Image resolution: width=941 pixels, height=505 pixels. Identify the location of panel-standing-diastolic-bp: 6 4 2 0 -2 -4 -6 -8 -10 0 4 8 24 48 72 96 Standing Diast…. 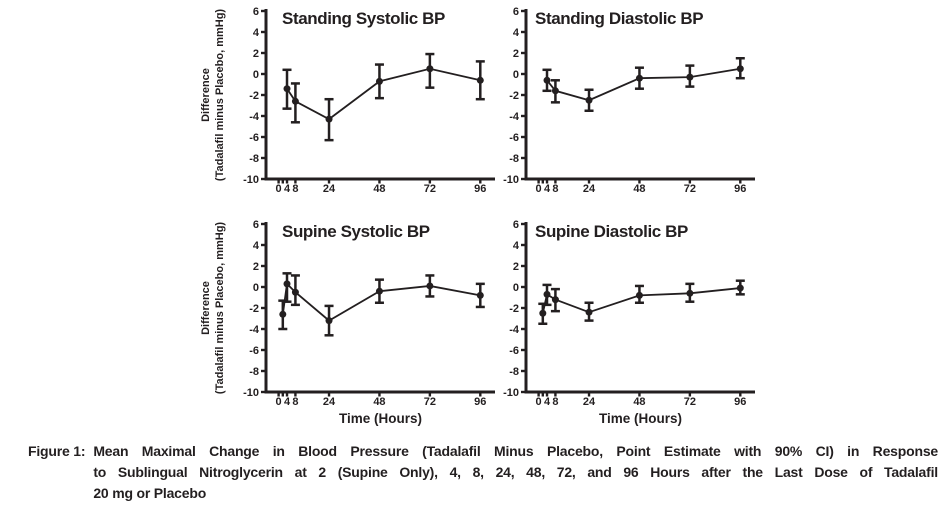
(627, 105).